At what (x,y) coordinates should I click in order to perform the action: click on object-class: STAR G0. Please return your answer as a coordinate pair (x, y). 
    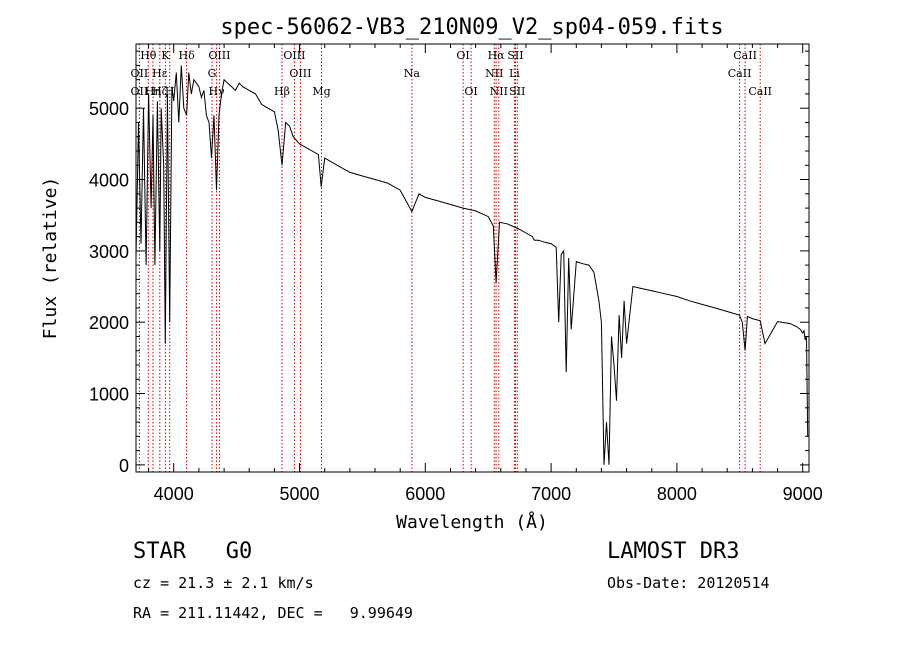
    Looking at the image, I should click on (192, 551).